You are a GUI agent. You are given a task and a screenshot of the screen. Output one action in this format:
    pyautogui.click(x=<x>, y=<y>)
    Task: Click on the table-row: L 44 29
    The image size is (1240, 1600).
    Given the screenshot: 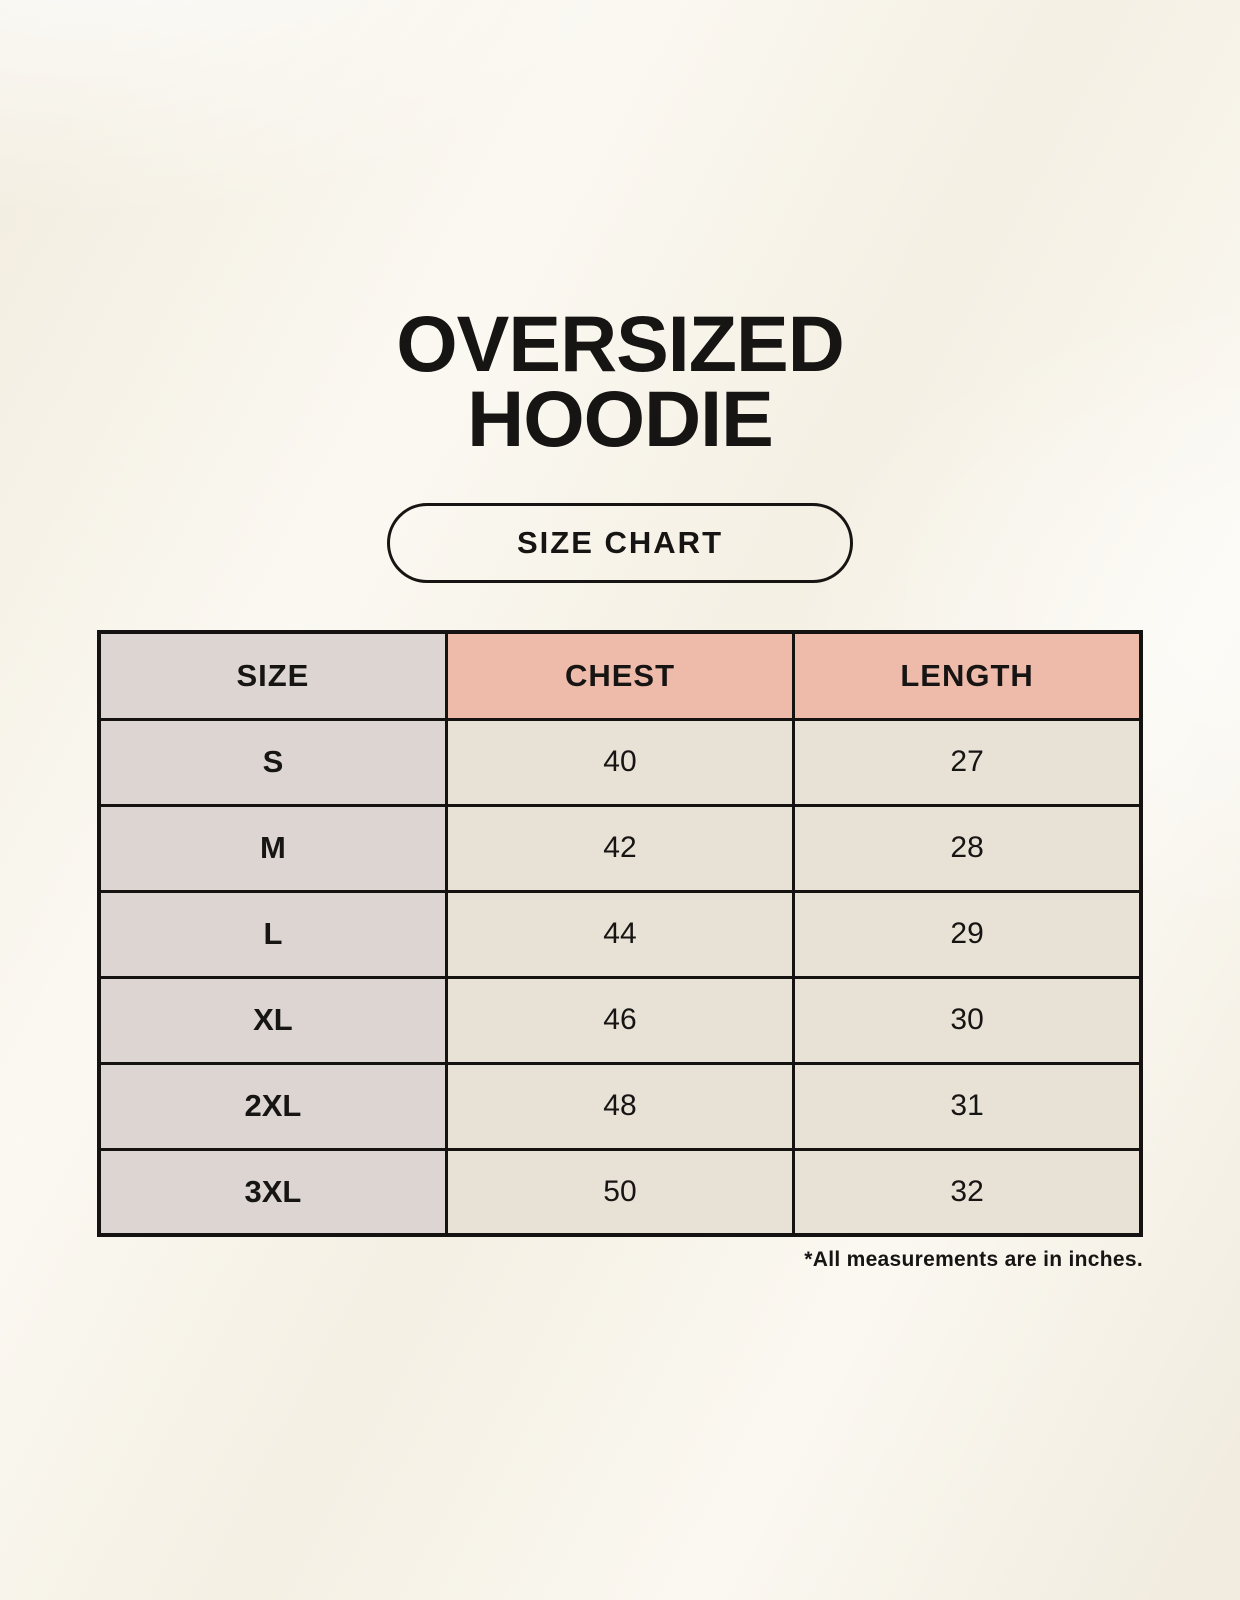 What is the action you would take?
    pyautogui.click(x=620, y=934)
    